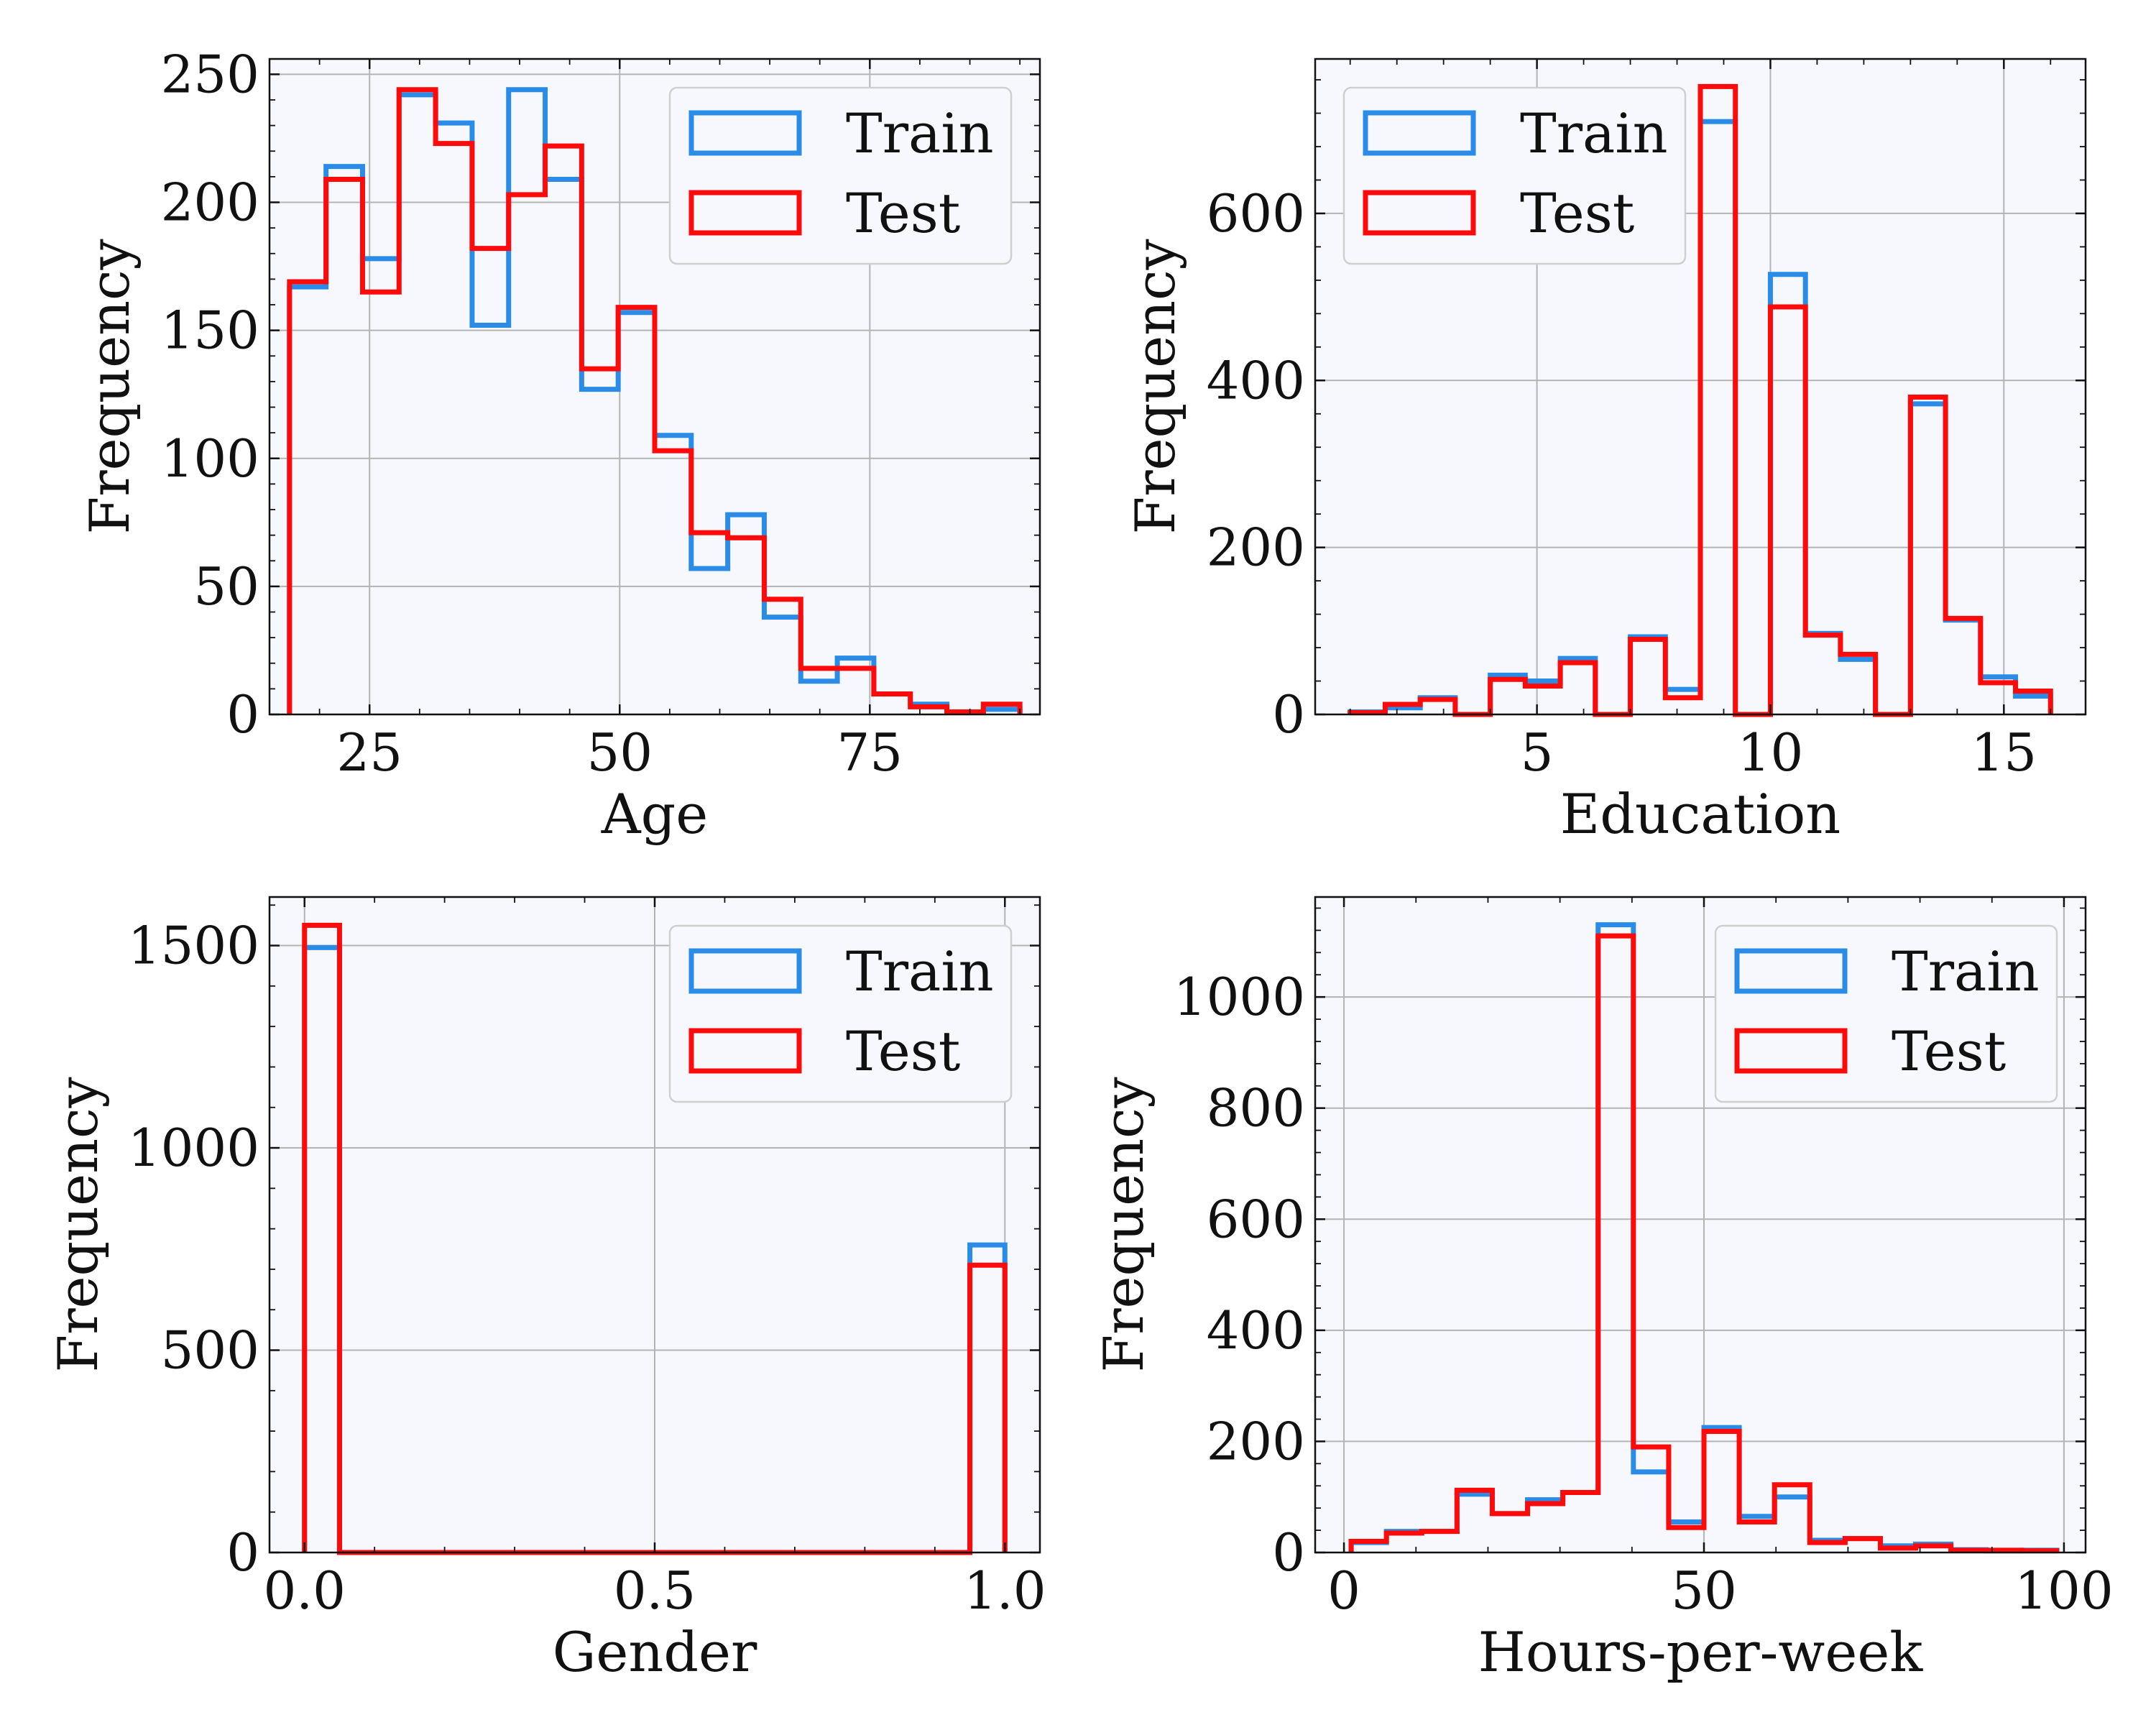  I want to click on y-axis-label-hours-per-week: Frequency, so click(1124, 1224).